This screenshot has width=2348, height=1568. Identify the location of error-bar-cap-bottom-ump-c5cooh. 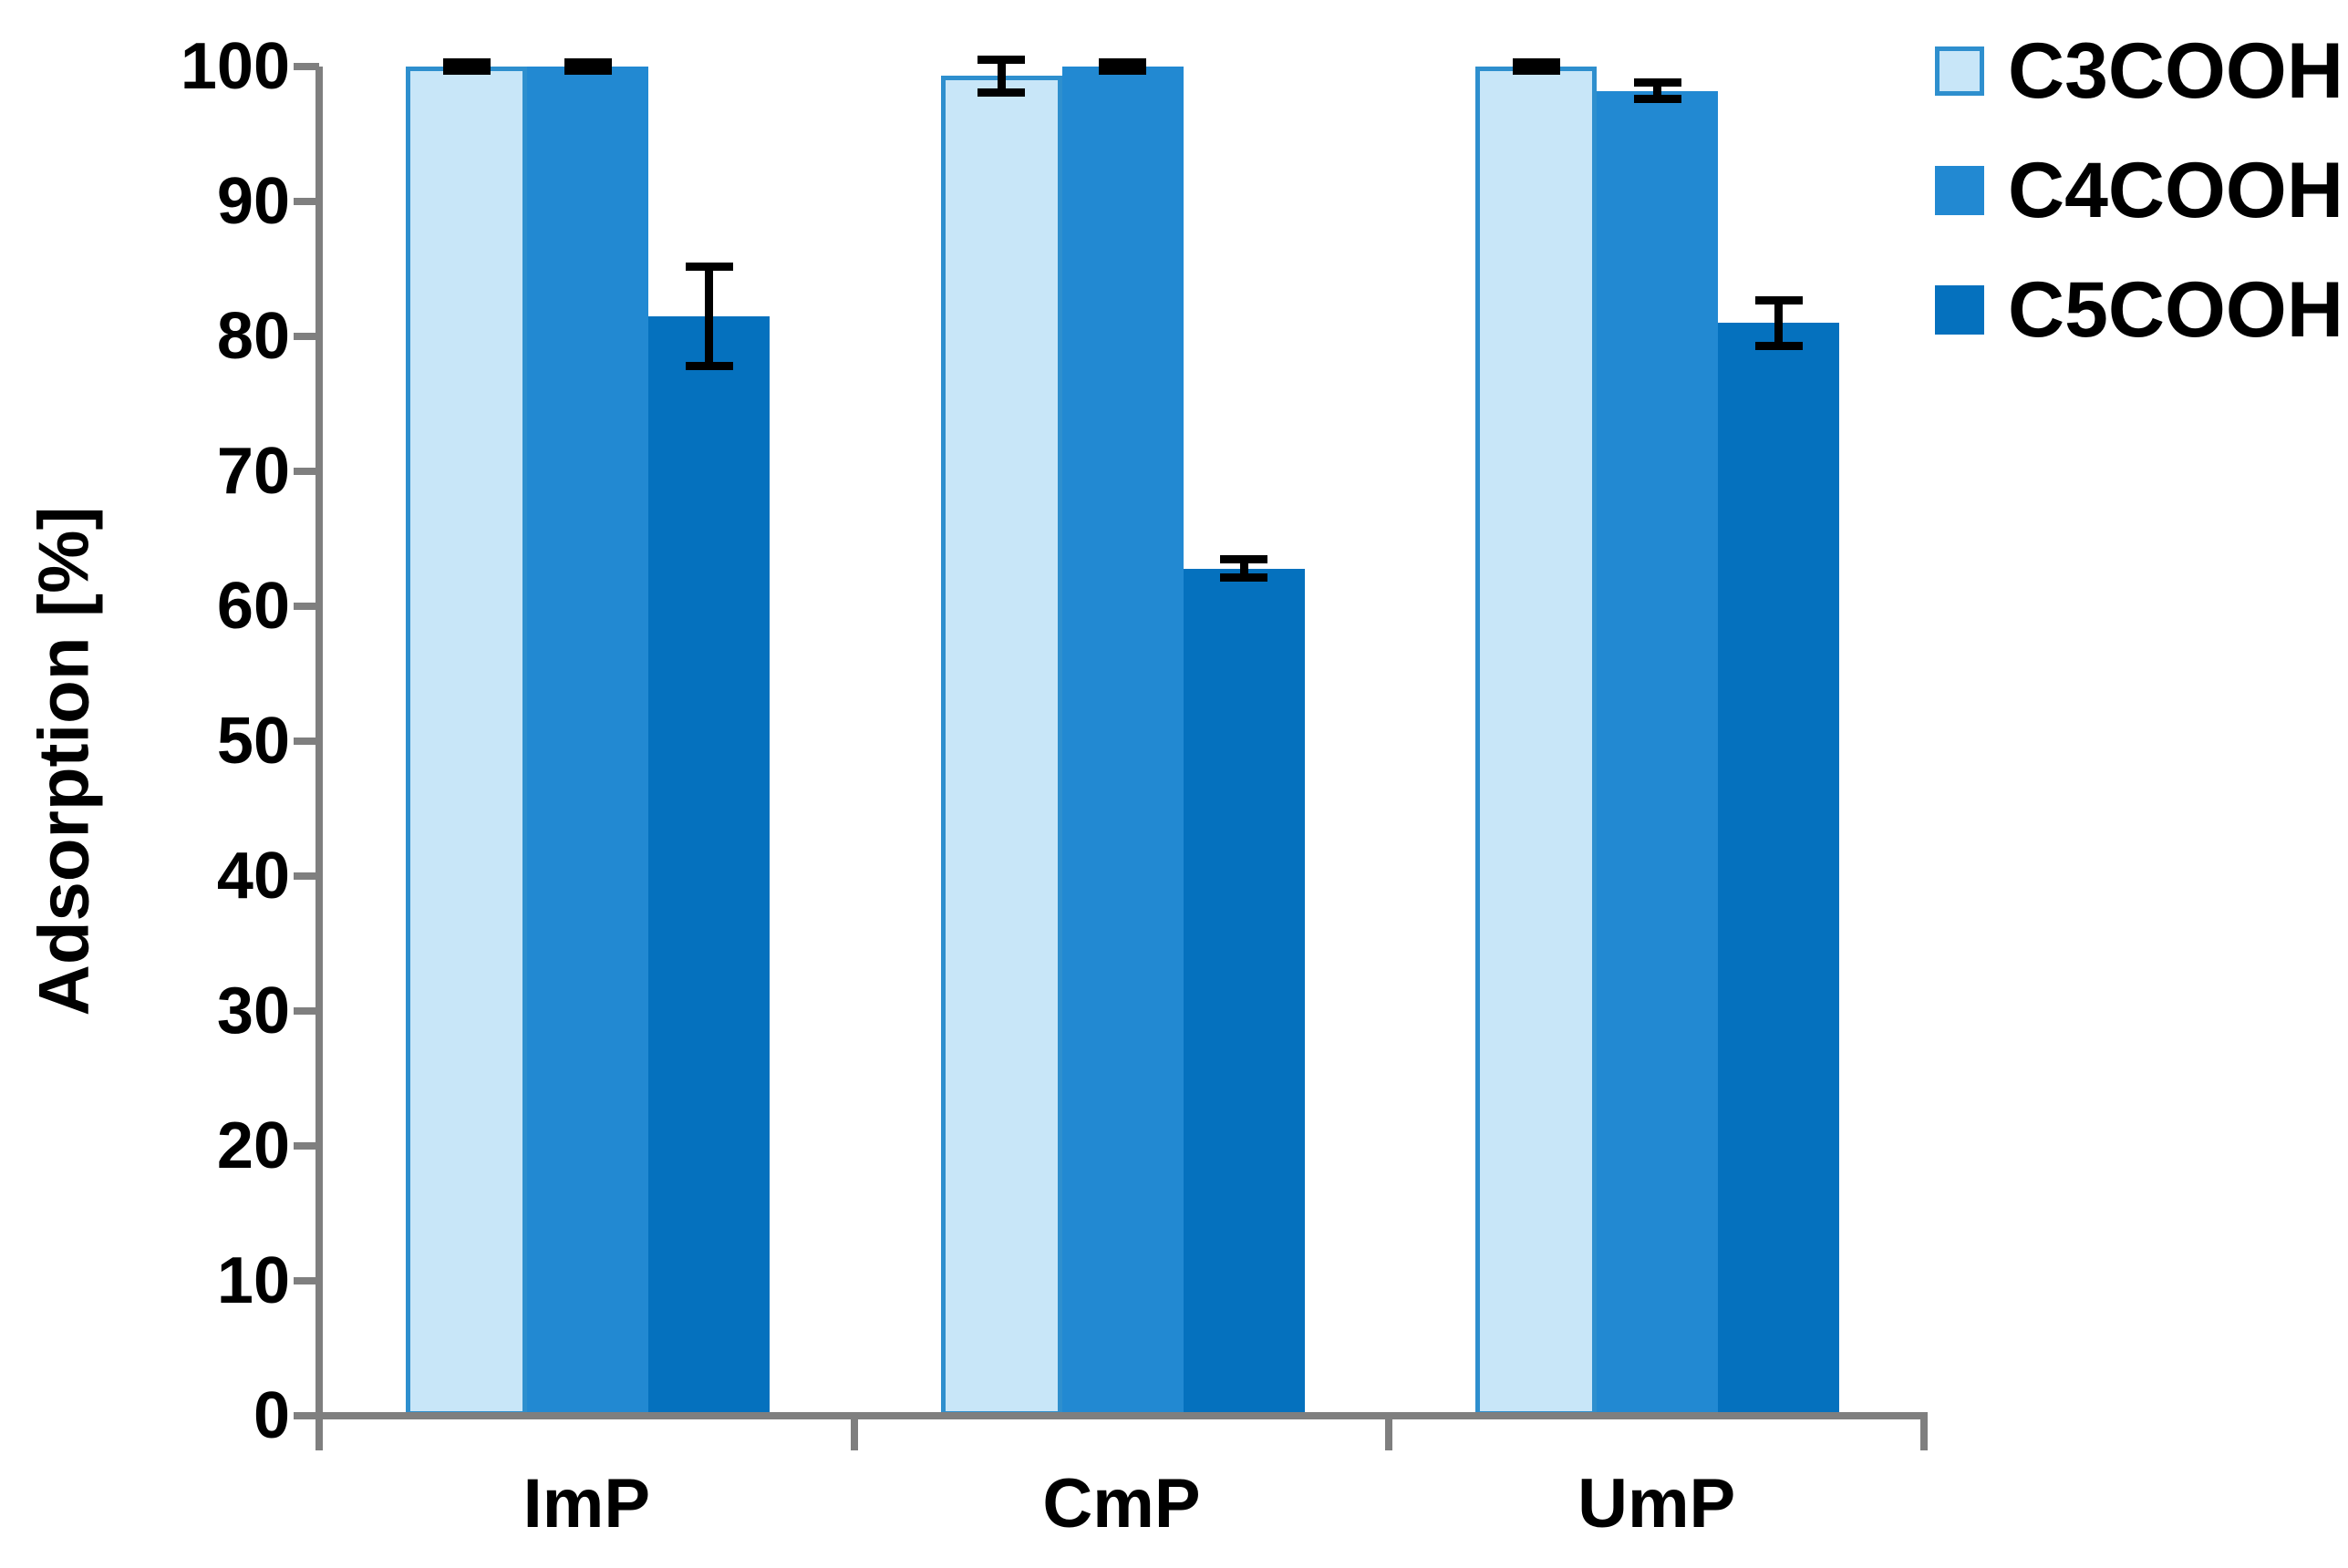
(1779, 345).